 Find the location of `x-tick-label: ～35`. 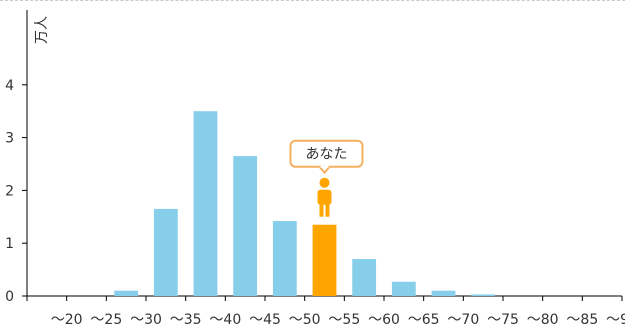

x-tick-label: ～35 is located at coordinates (186, 320).